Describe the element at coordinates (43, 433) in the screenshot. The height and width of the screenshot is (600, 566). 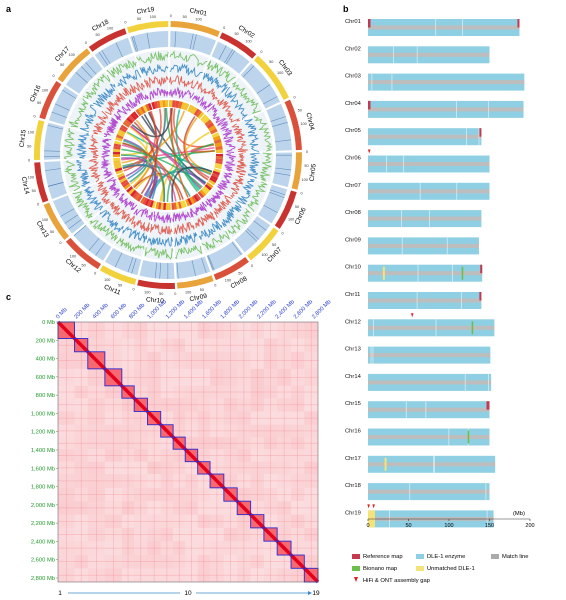
I see `heatmap-y-axis-label: 1,200 Mb` at that location.